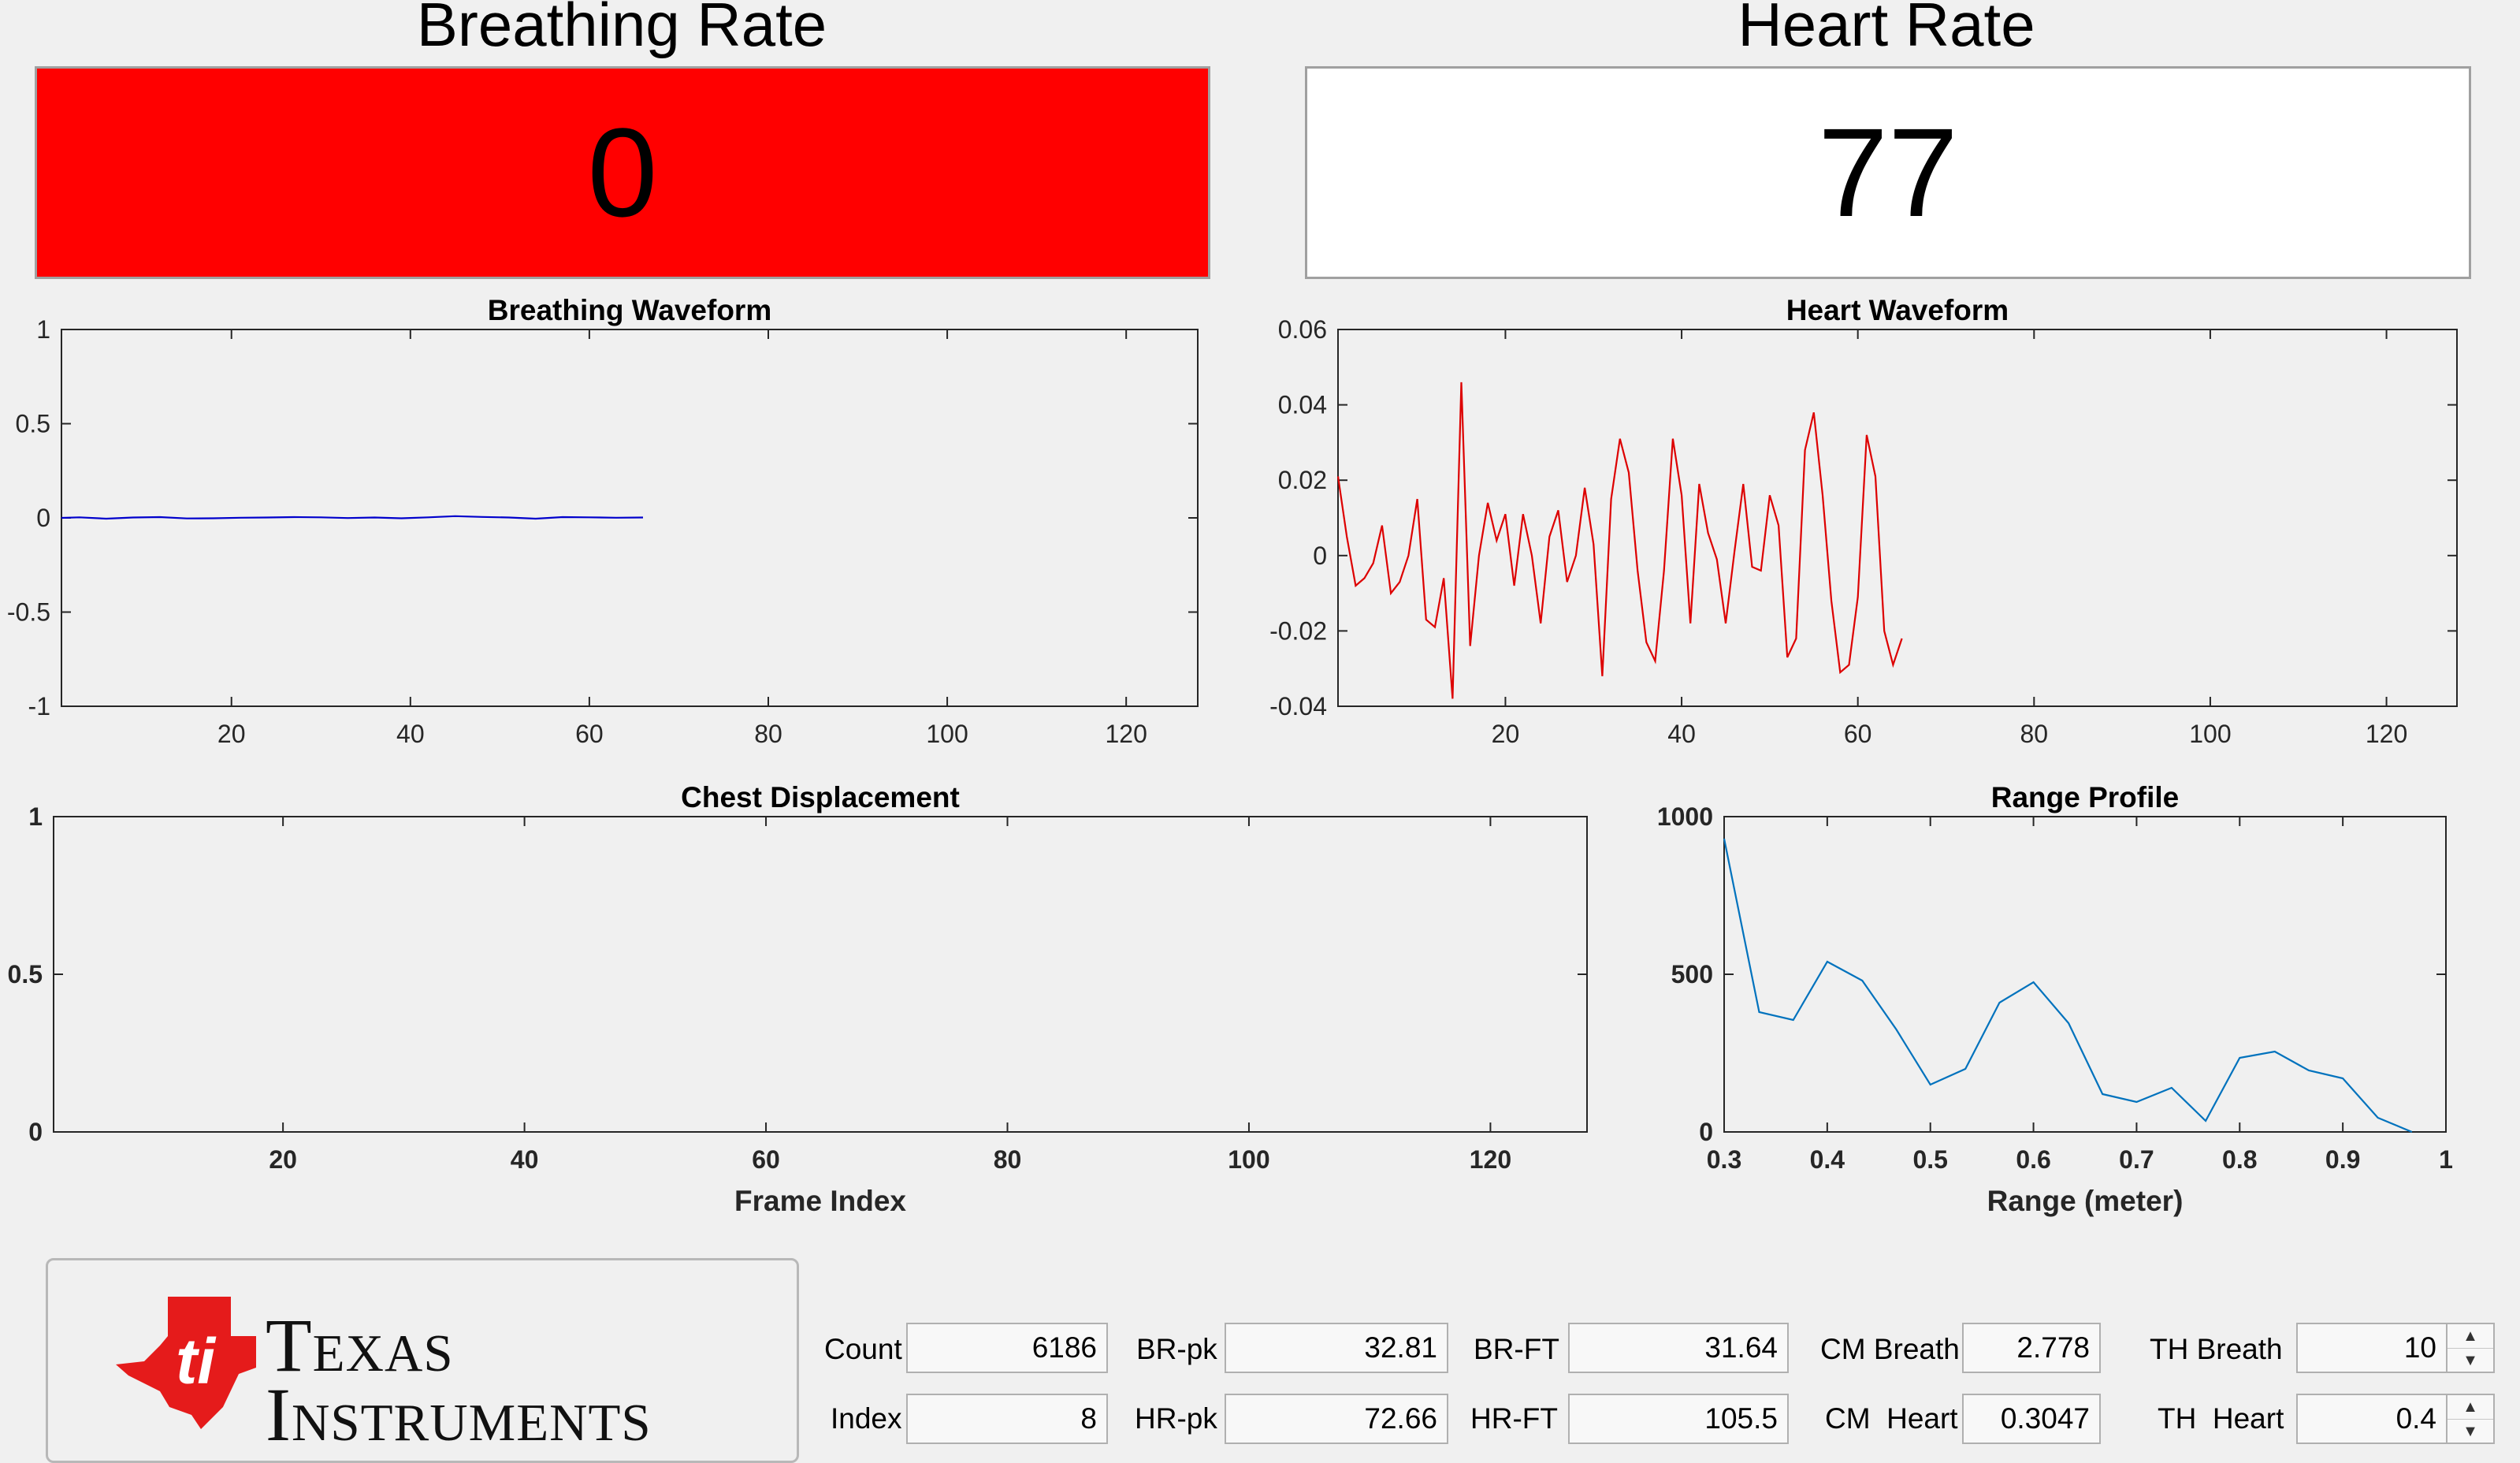 Image resolution: width=2520 pixels, height=1463 pixels. What do you see at coordinates (629, 310) in the screenshot?
I see `chart-title: Breathing Waveform` at bounding box center [629, 310].